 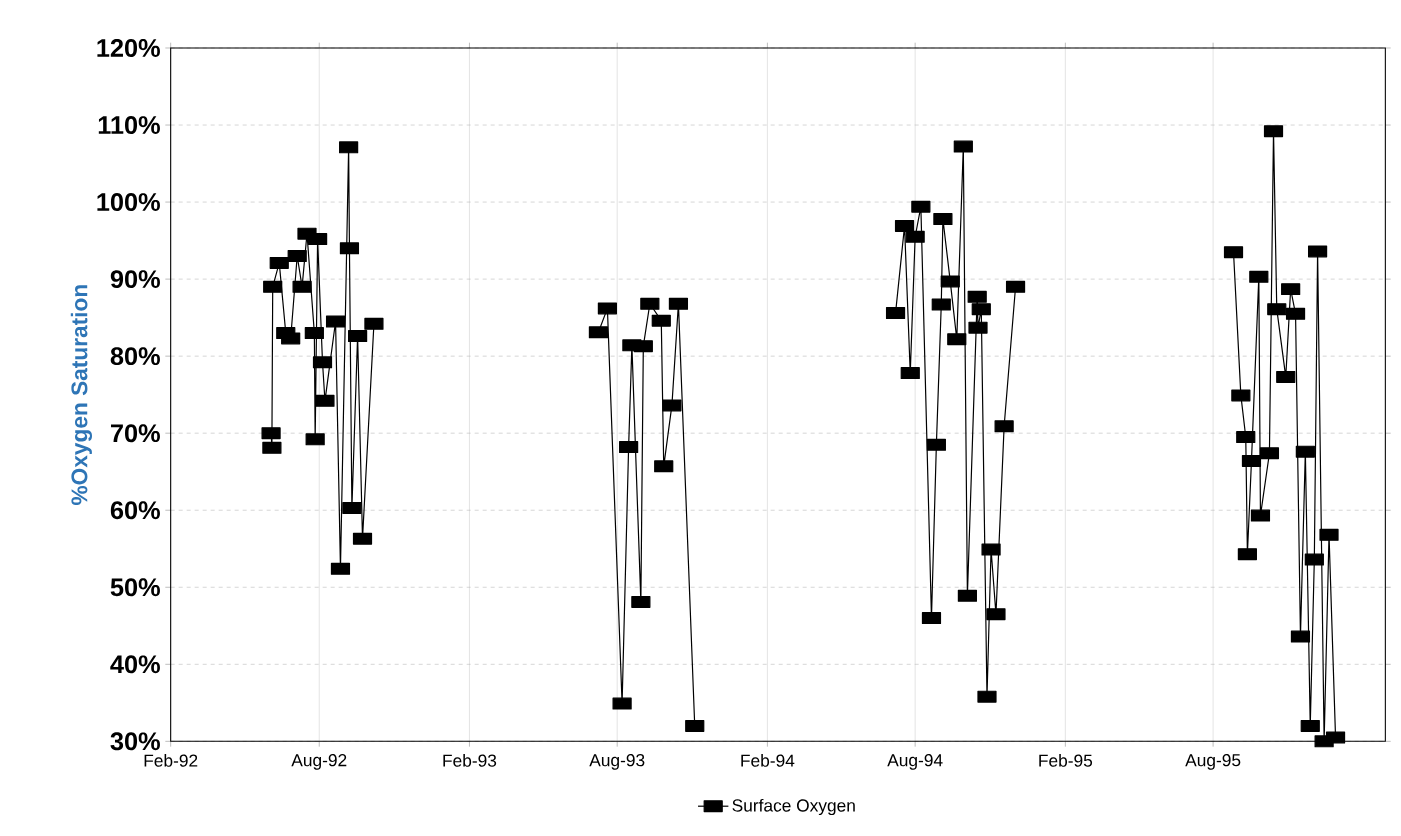 What do you see at coordinates (1066, 760) in the screenshot?
I see `x-tick-label: Feb-95` at bounding box center [1066, 760].